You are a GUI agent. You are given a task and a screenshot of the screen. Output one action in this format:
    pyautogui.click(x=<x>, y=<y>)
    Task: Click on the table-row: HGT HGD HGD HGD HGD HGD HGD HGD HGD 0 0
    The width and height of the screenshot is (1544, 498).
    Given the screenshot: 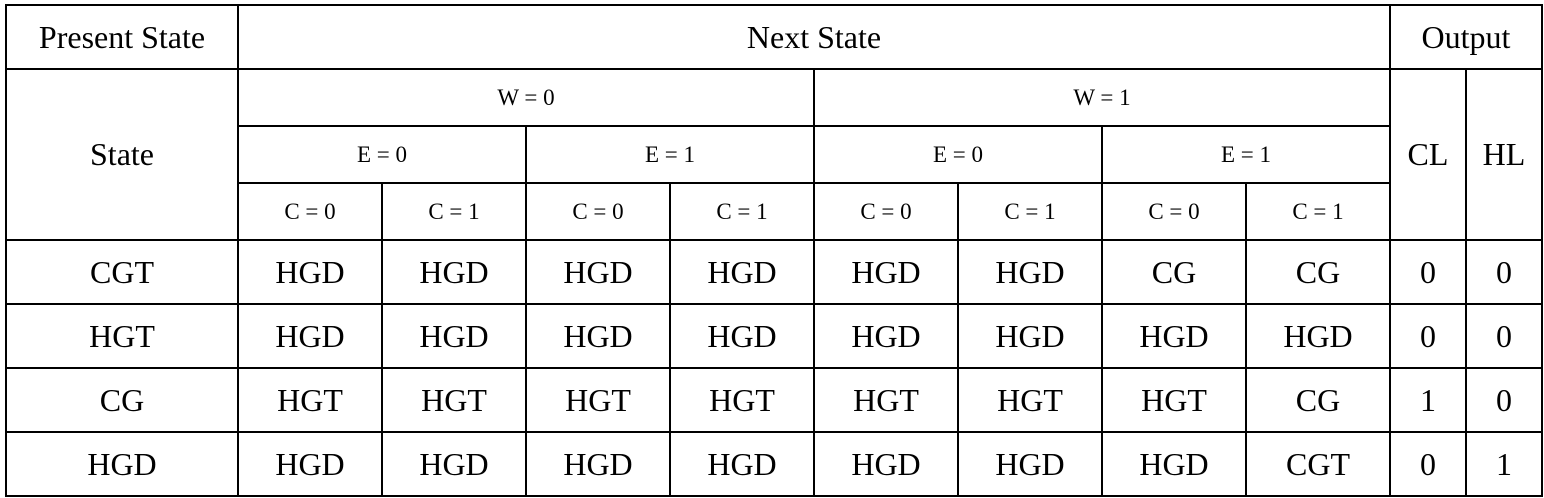 What is the action you would take?
    pyautogui.click(x=774, y=336)
    